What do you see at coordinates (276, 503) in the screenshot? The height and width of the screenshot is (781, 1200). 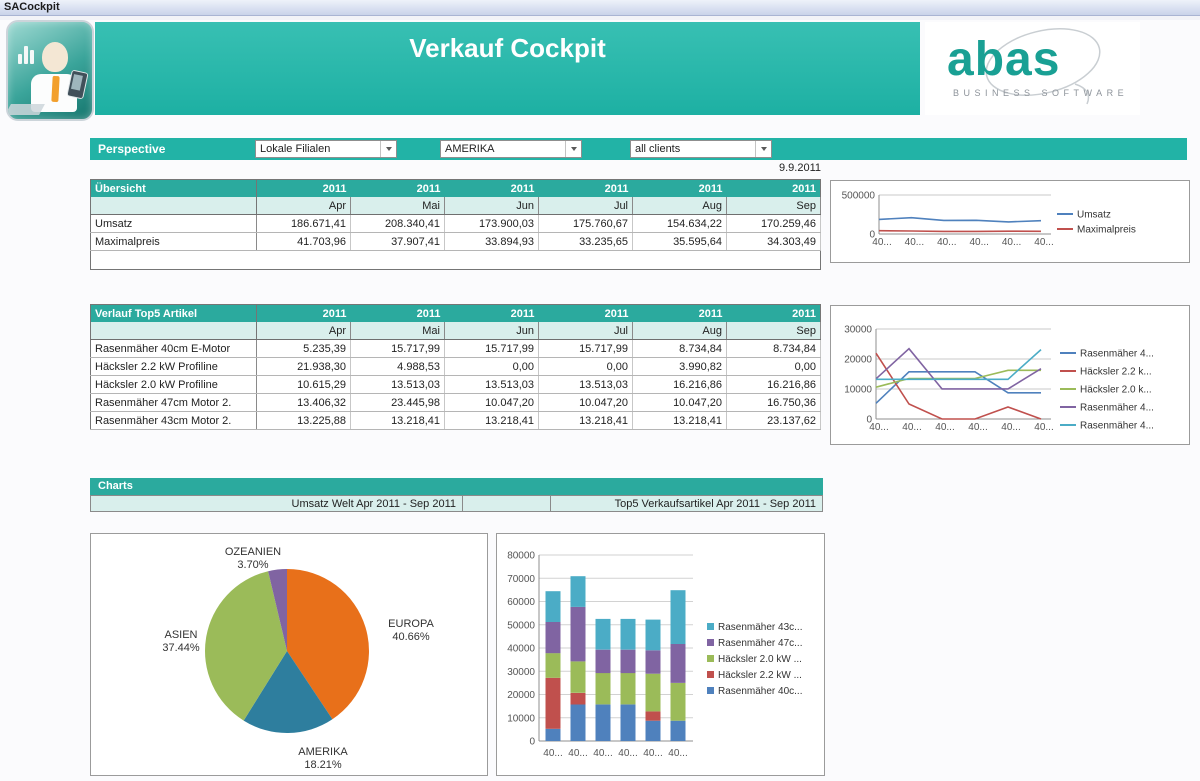 I see `pie-chart-title: Umsatz Welt Apr 2011 - Sep 2011` at bounding box center [276, 503].